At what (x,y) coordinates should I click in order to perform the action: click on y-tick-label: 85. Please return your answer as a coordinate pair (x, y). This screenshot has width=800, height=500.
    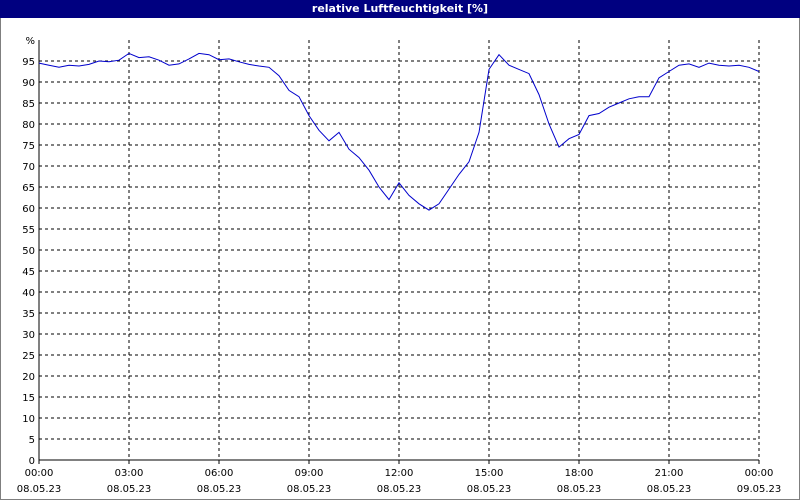
    Looking at the image, I should click on (28, 104).